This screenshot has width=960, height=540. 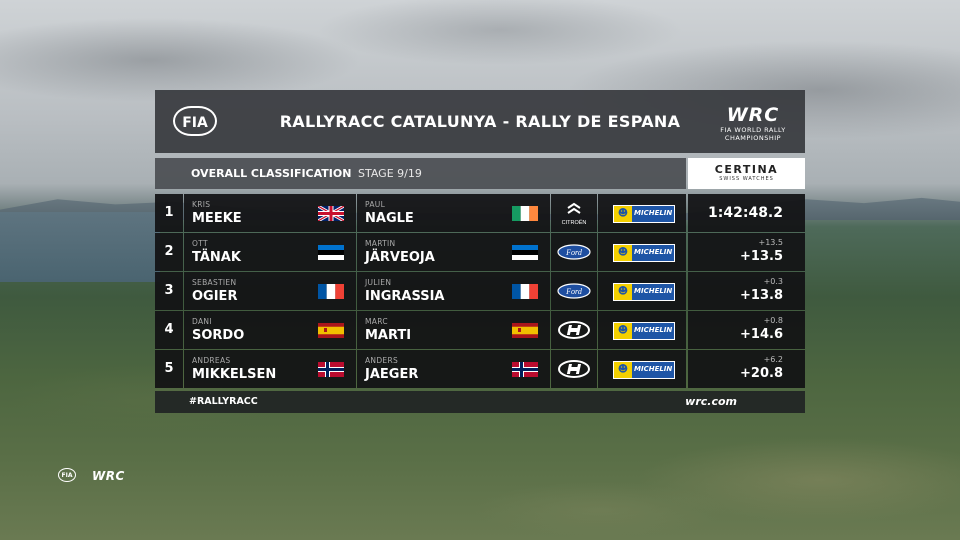 What do you see at coordinates (195, 121) in the screenshot?
I see `fia-logo: FIA` at bounding box center [195, 121].